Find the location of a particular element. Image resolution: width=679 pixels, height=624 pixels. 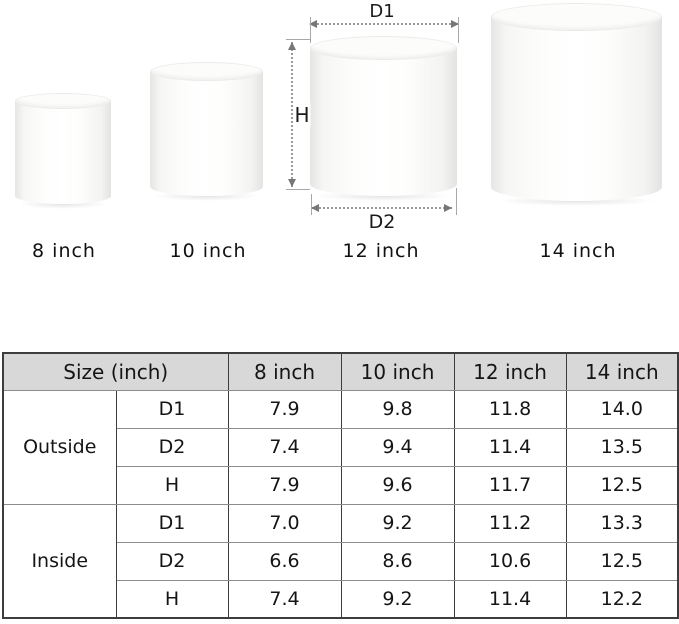

table-row: H 7.9 9.6 11.7 12.5 is located at coordinates (341, 485).